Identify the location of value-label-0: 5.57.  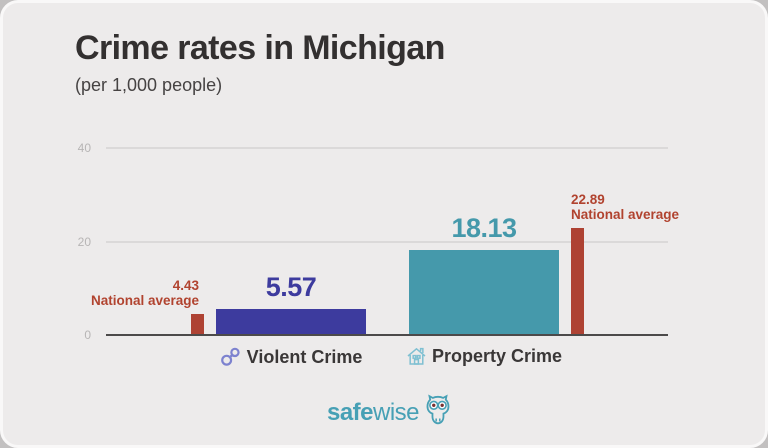
(291, 287).